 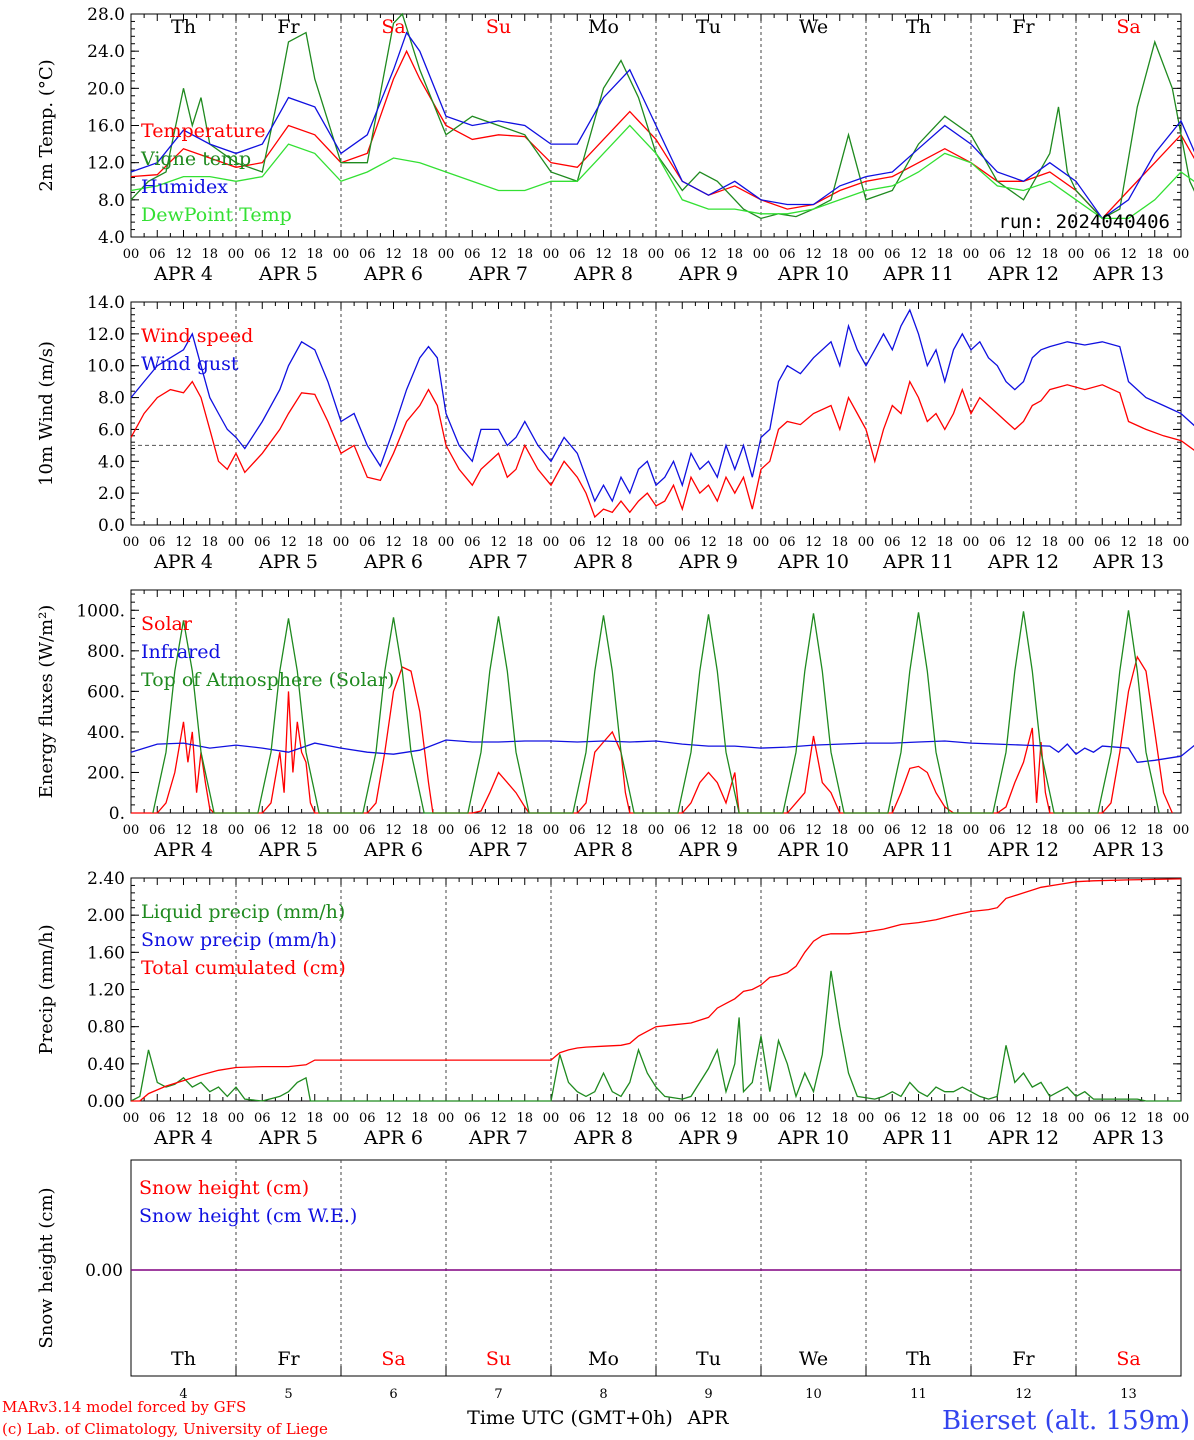 I want to click on y-tick-label: 20.0, so click(x=106, y=89).